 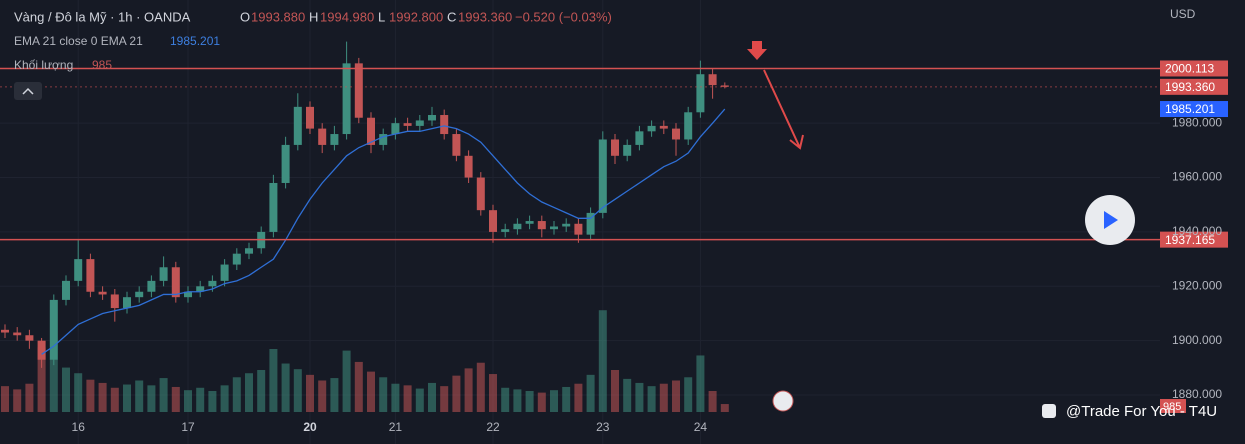 What do you see at coordinates (1197, 394) in the screenshot?
I see `y-tick-label: 1880.000` at bounding box center [1197, 394].